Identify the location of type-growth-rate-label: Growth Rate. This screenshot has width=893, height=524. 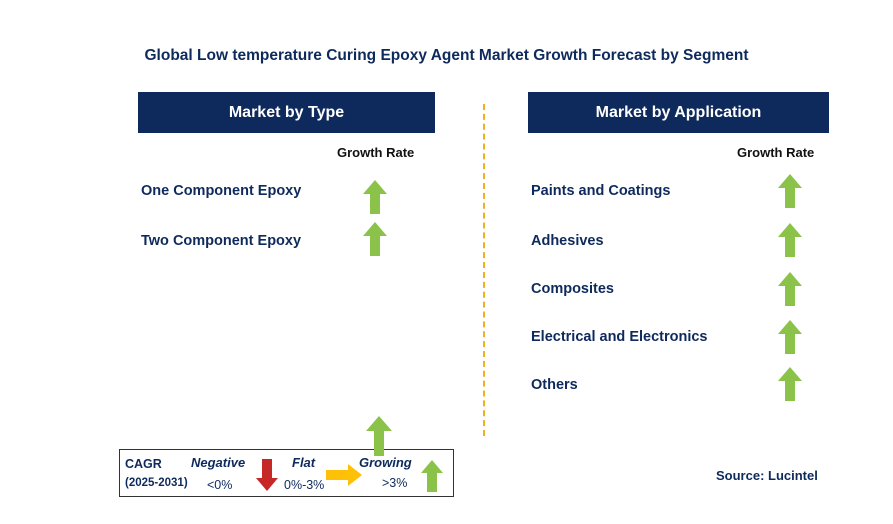
(376, 152).